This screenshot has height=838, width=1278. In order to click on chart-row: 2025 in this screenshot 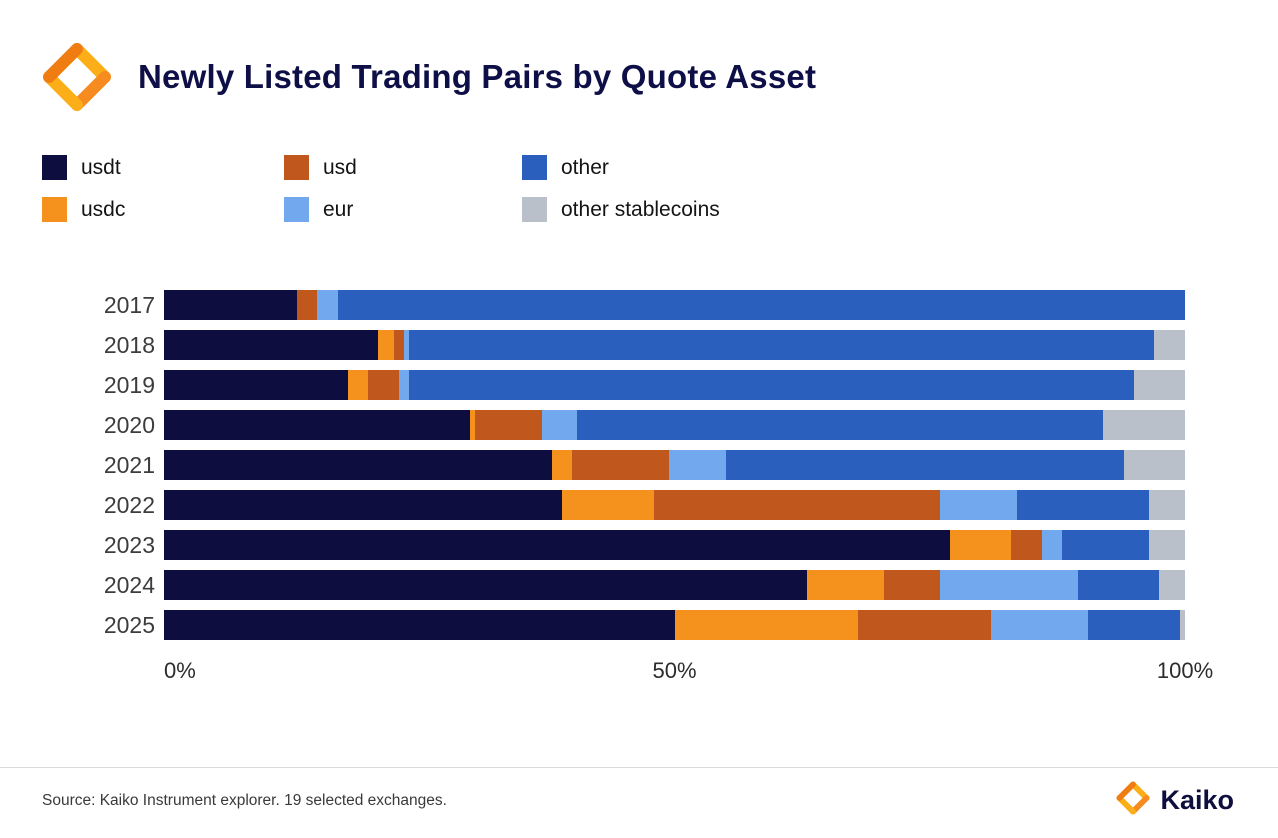, I will do `click(612, 625)`.